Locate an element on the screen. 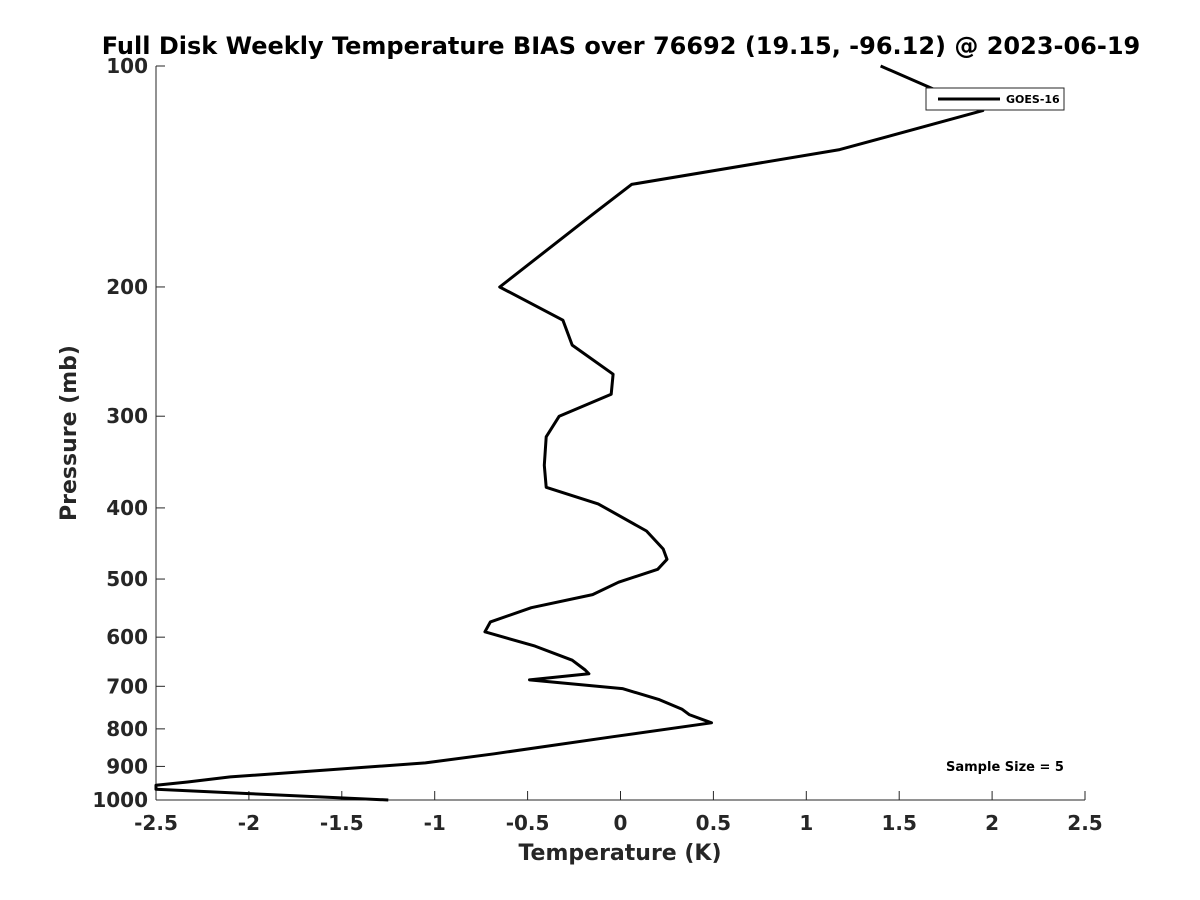 Image resolution: width=1200 pixels, height=900 pixels. y-tick-label: 200 is located at coordinates (127, 287).